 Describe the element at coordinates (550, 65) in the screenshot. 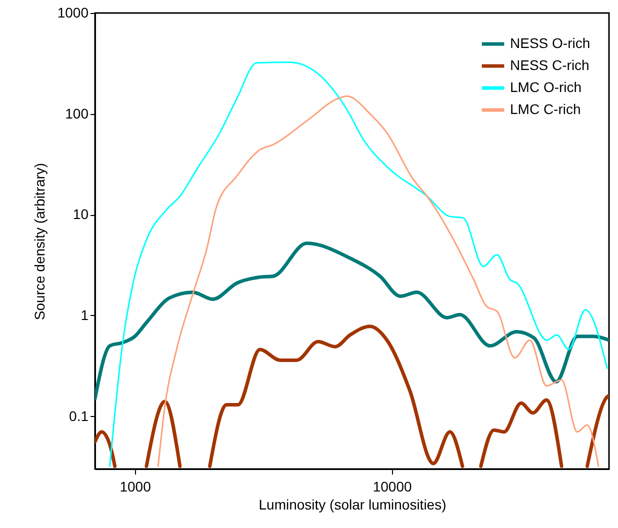

I see `legend-label: NESS C-rich` at that location.